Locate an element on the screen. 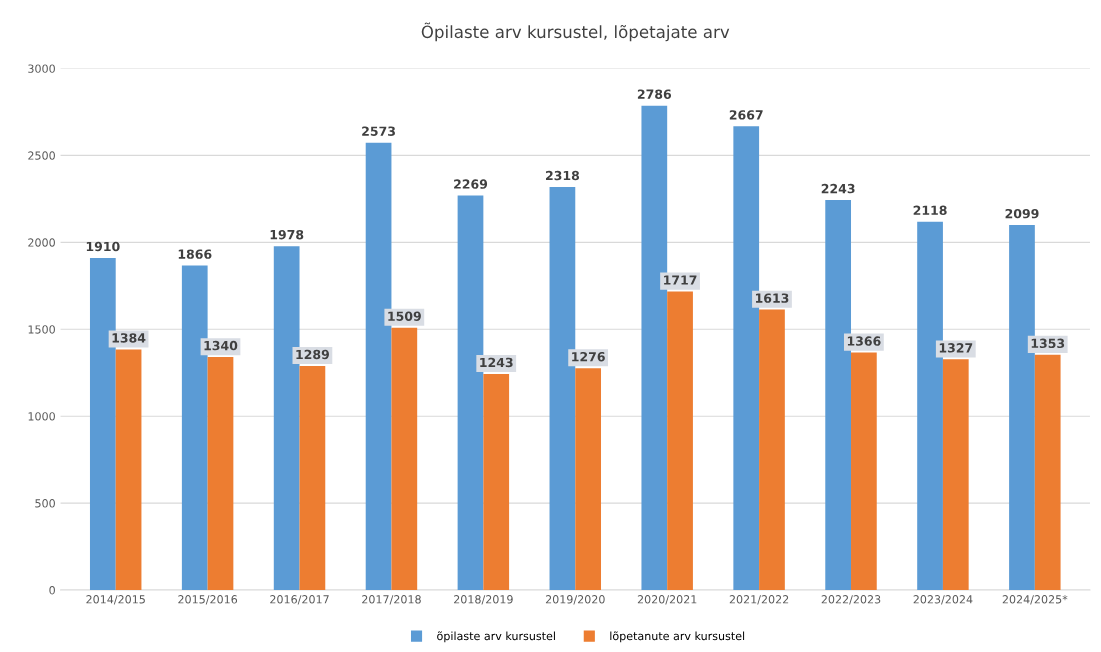 Image resolution: width=1101 pixels, height=652 pixels. y-tick-label: 2000 is located at coordinates (41, 242).